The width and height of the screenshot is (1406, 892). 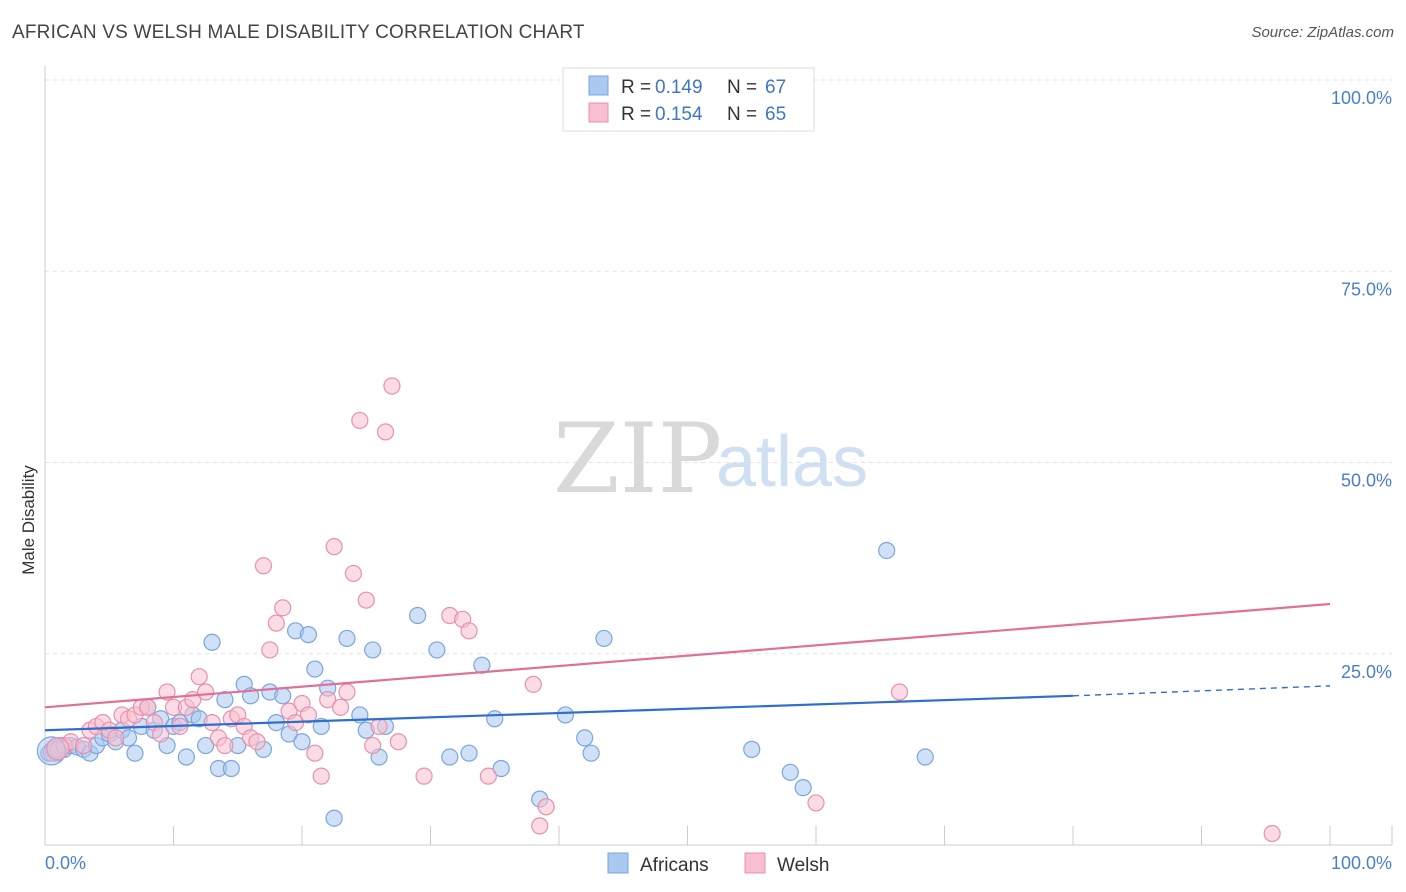 What do you see at coordinates (28, 520) in the screenshot?
I see `y-axis-label: Male Disability` at bounding box center [28, 520].